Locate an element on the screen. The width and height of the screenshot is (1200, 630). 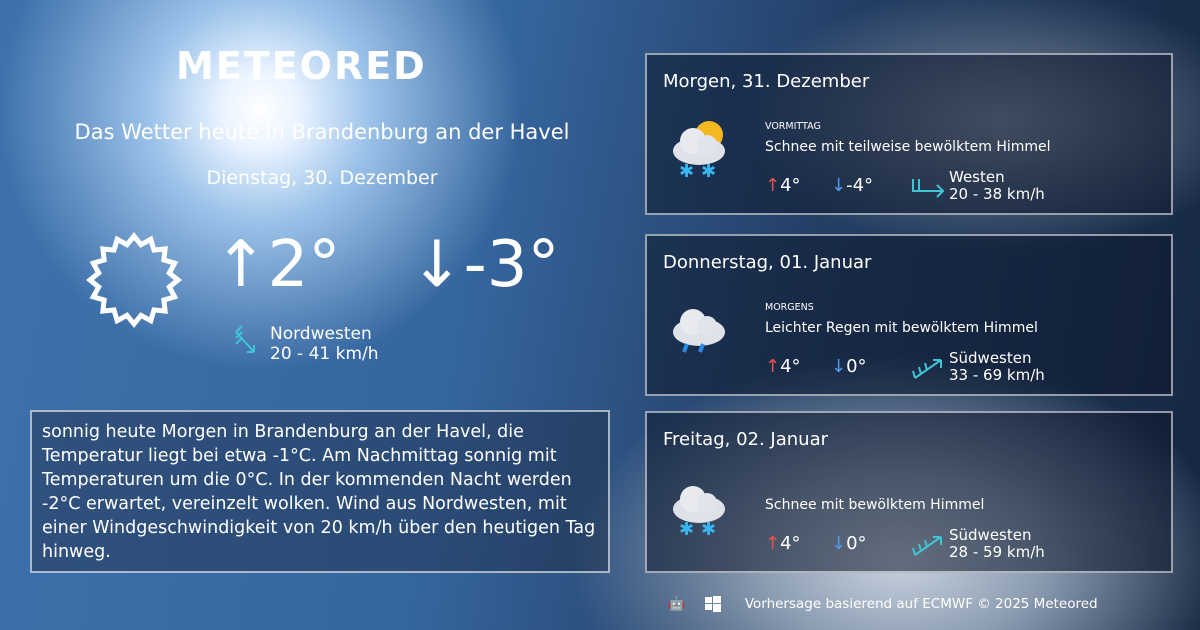
forecast-day: Morgen, 31. Dezember is located at coordinates (766, 81).